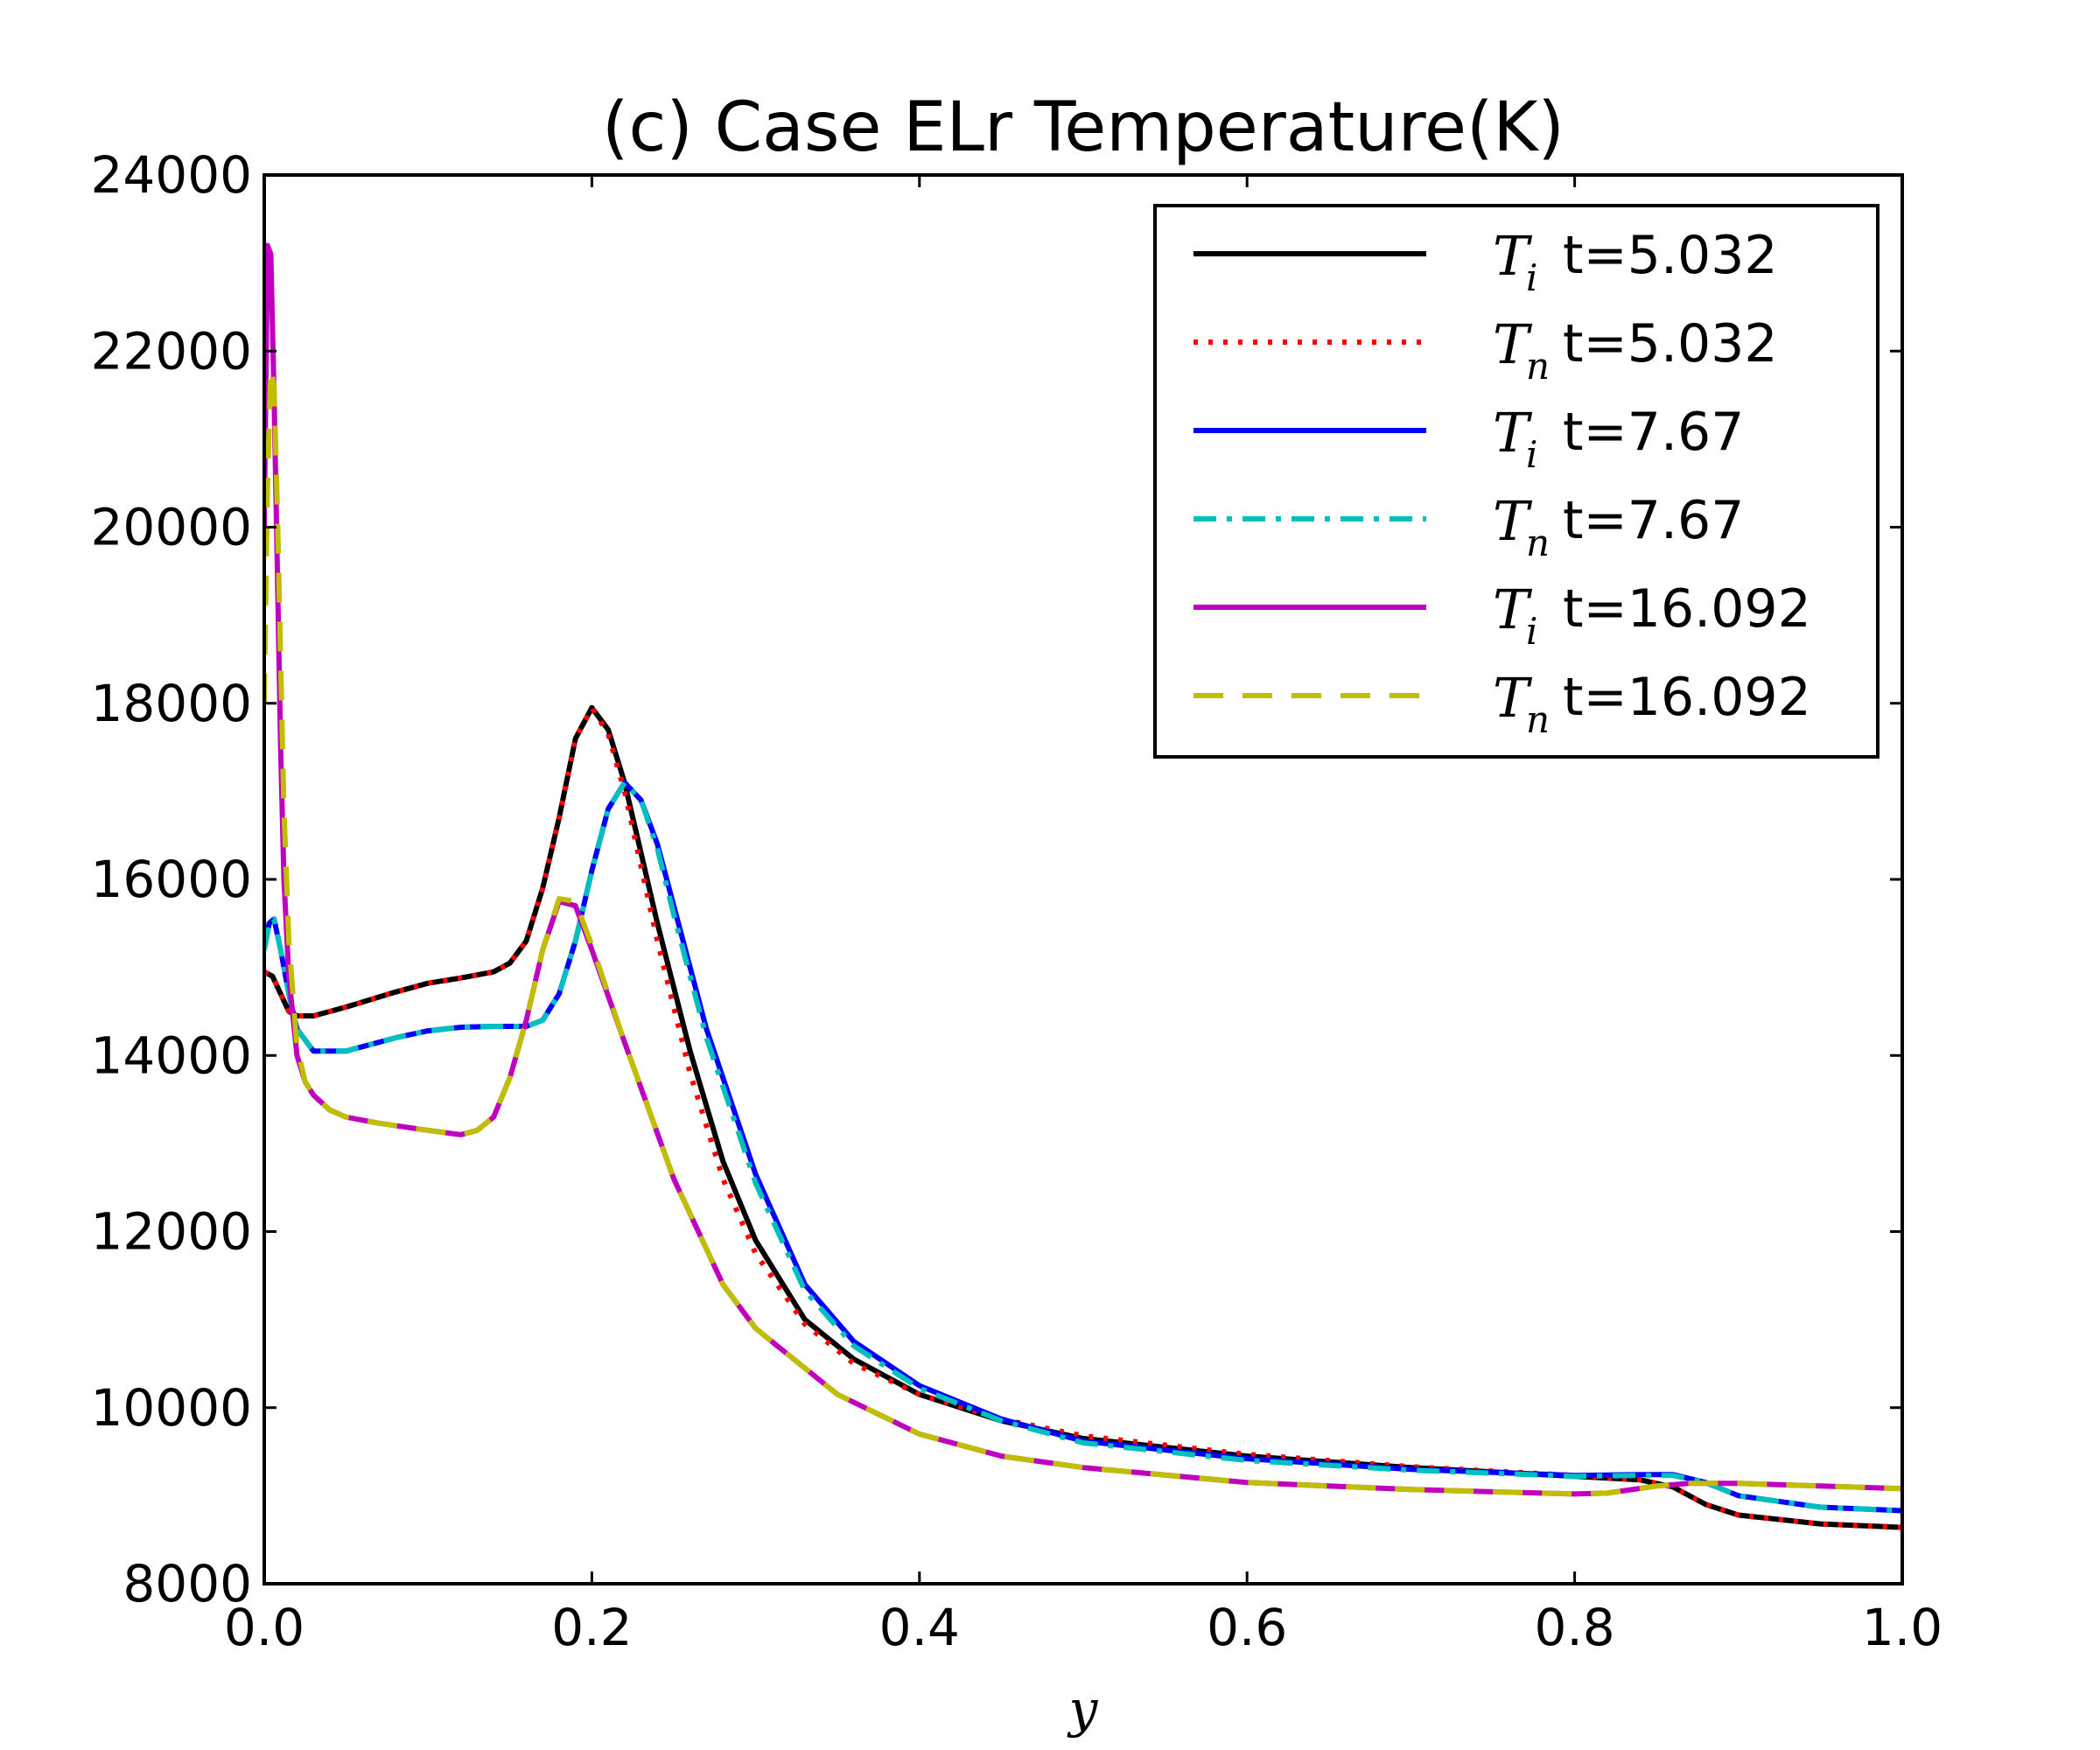 This screenshot has width=2100, height=1750. What do you see at coordinates (1247, 1627) in the screenshot?
I see `x-tick-label: 0.6` at bounding box center [1247, 1627].